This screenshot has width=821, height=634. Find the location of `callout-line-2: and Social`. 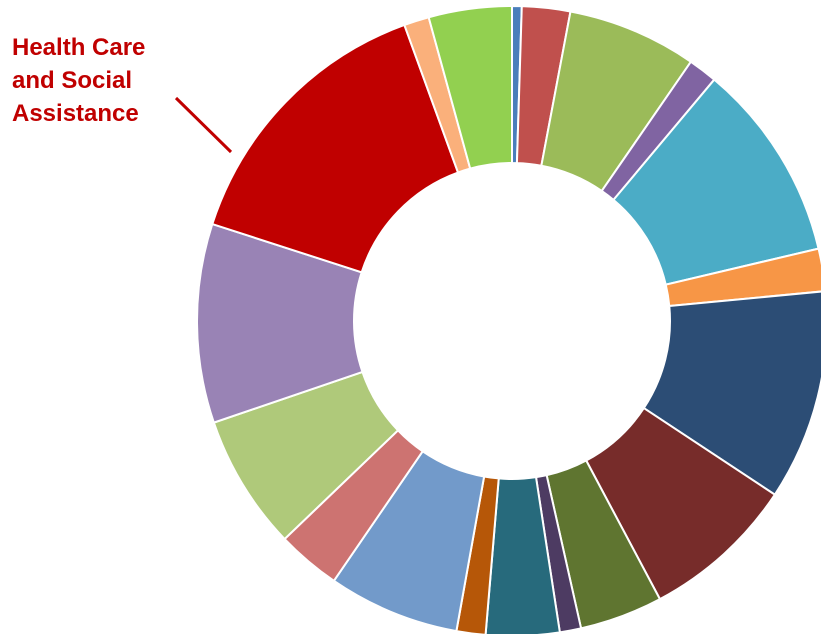

callout-line-2: and Social is located at coordinates (72, 80).